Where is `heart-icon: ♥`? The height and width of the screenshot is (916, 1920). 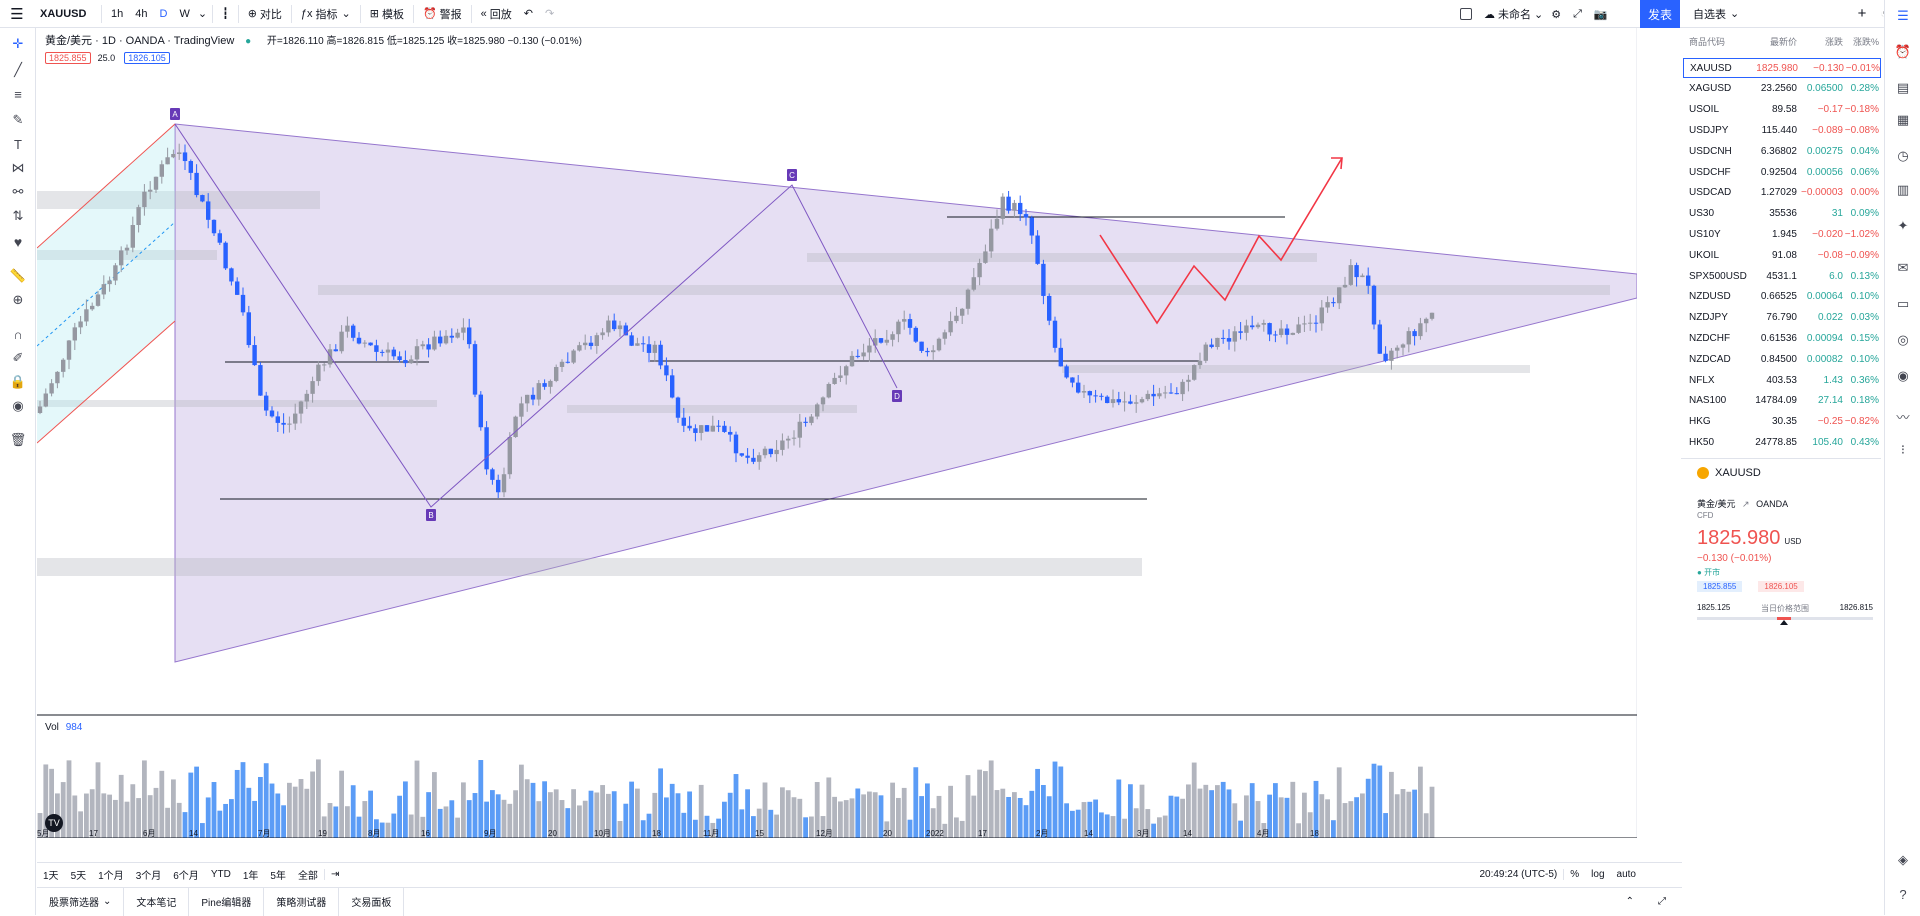
heart-icon: ♥ is located at coordinates (18, 242).